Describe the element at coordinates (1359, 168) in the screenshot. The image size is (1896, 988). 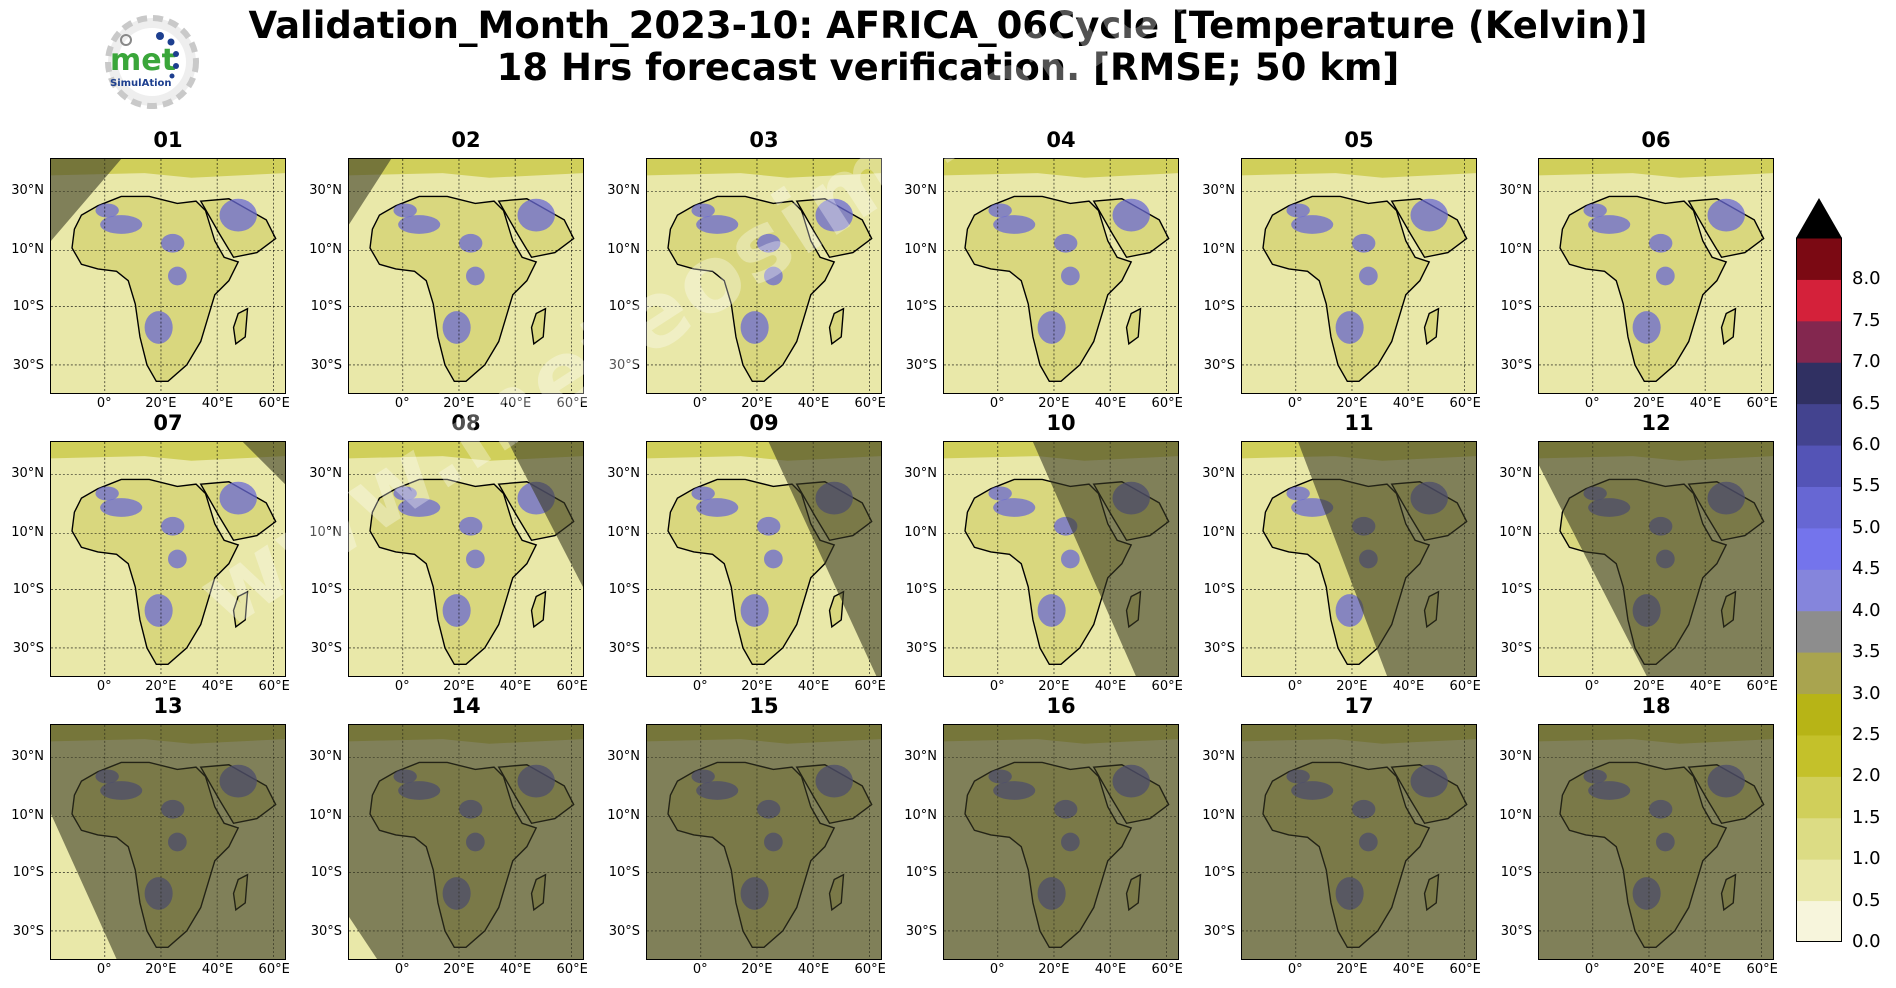
I see `europe-land` at that location.